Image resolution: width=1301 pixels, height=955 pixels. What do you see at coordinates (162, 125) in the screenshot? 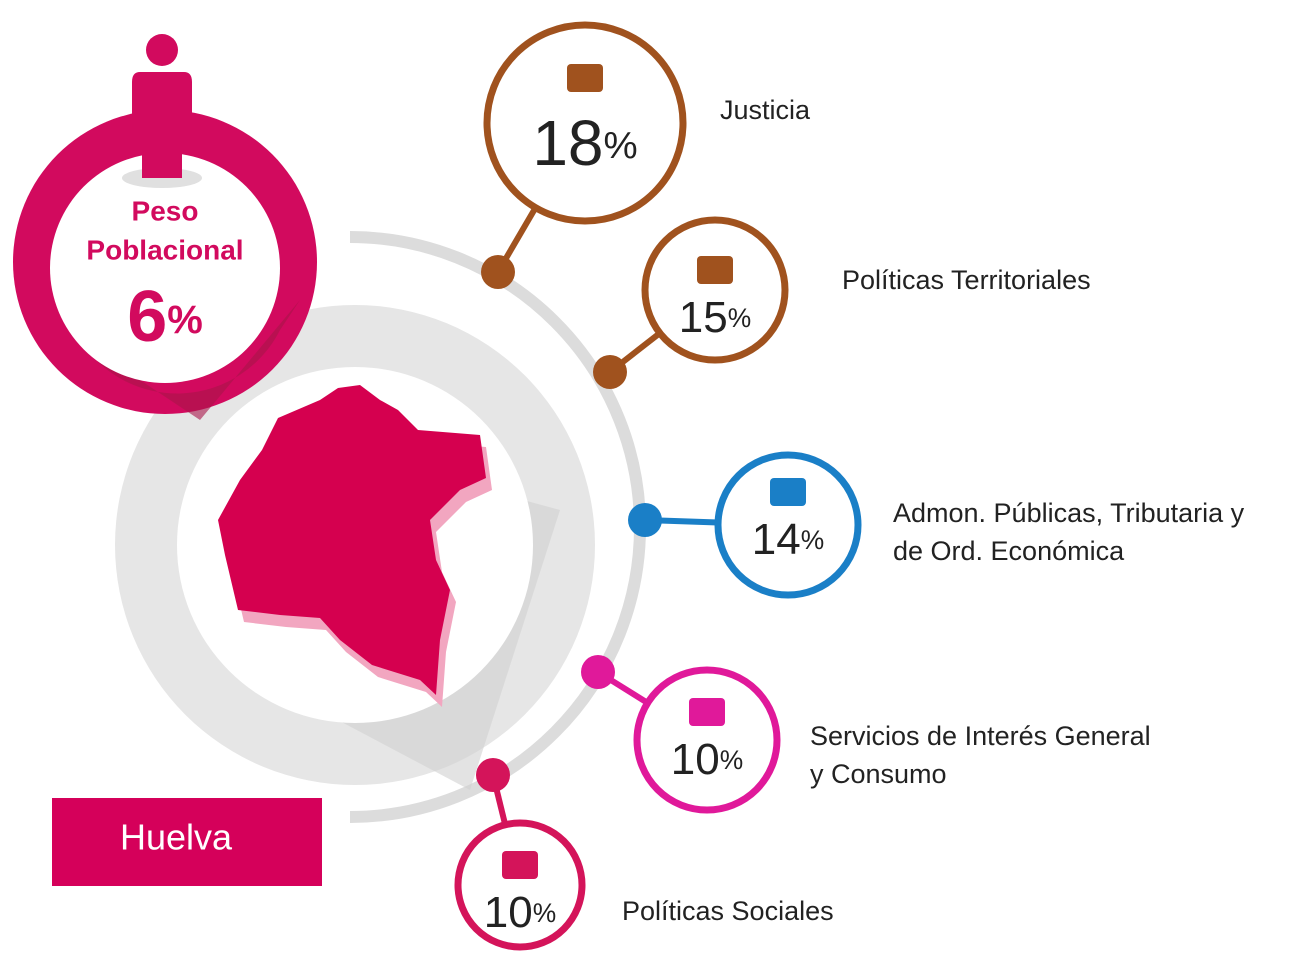
I see `person-body` at bounding box center [162, 125].